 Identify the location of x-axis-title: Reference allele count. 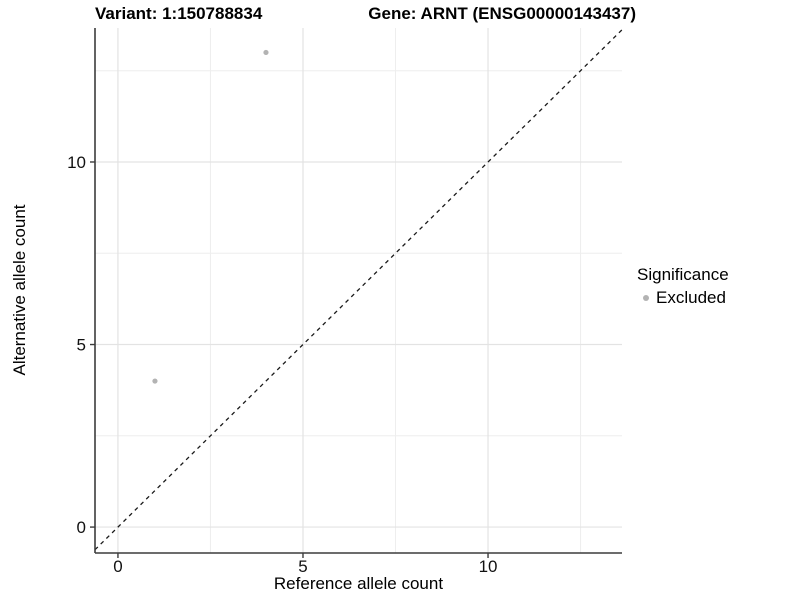
(358, 583).